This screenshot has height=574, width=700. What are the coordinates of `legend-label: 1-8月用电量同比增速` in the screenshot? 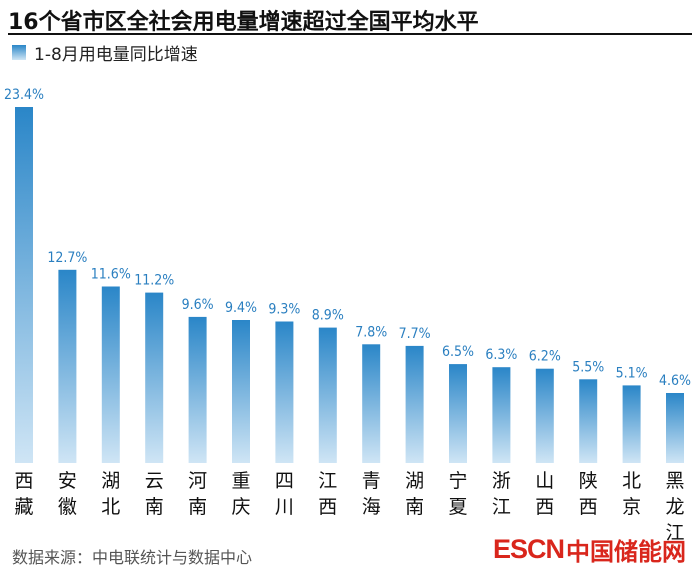 It's located at (116, 54).